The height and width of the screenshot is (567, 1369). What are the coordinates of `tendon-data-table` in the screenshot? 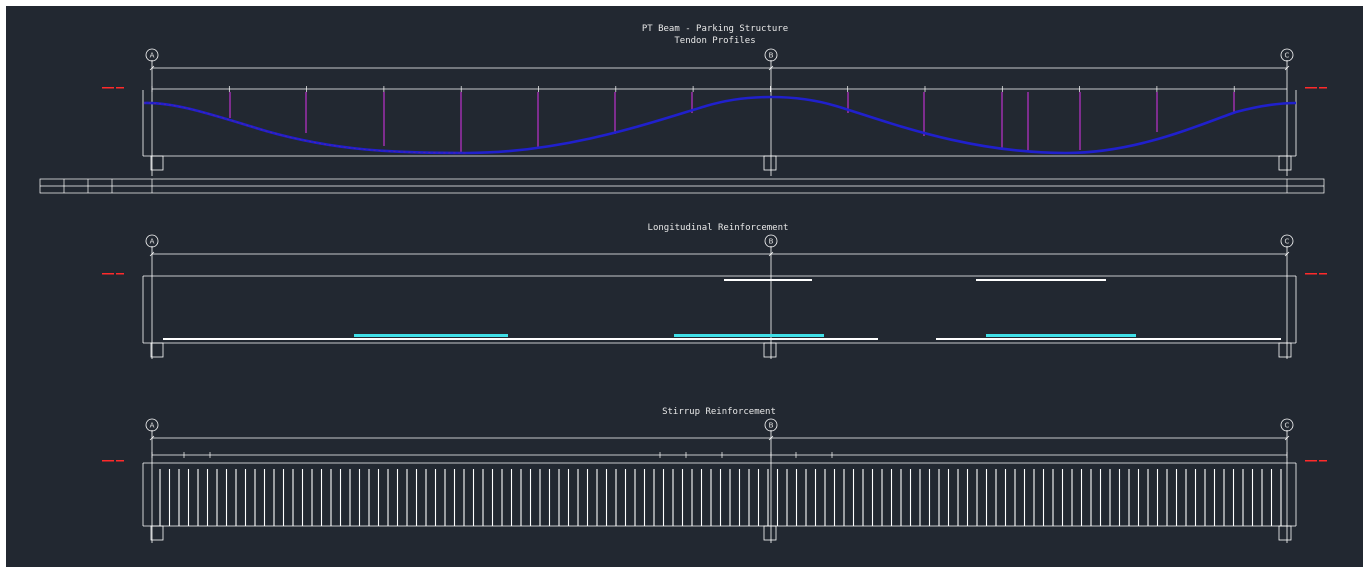 It's located at (682, 186).